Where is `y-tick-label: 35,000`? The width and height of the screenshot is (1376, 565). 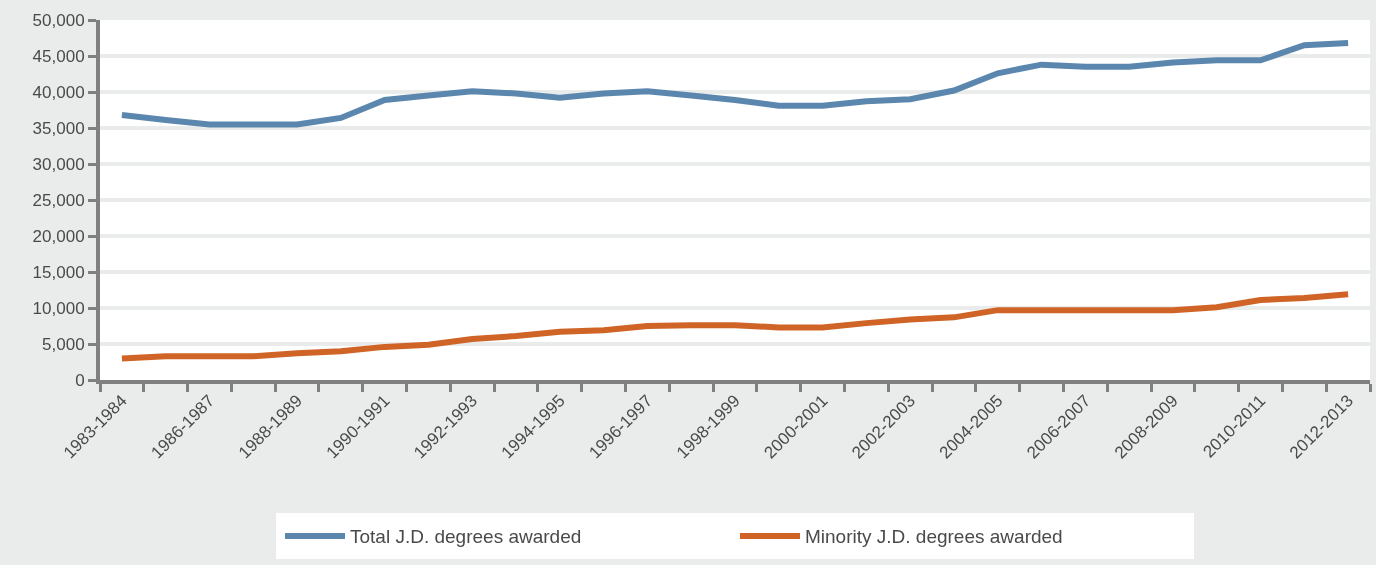
y-tick-label: 35,000 is located at coordinates (58, 128).